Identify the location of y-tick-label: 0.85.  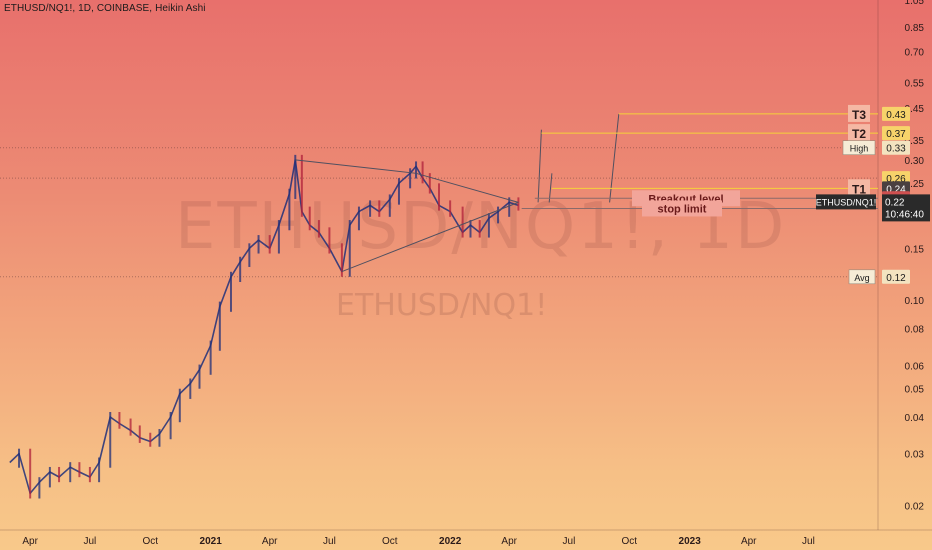
(915, 28).